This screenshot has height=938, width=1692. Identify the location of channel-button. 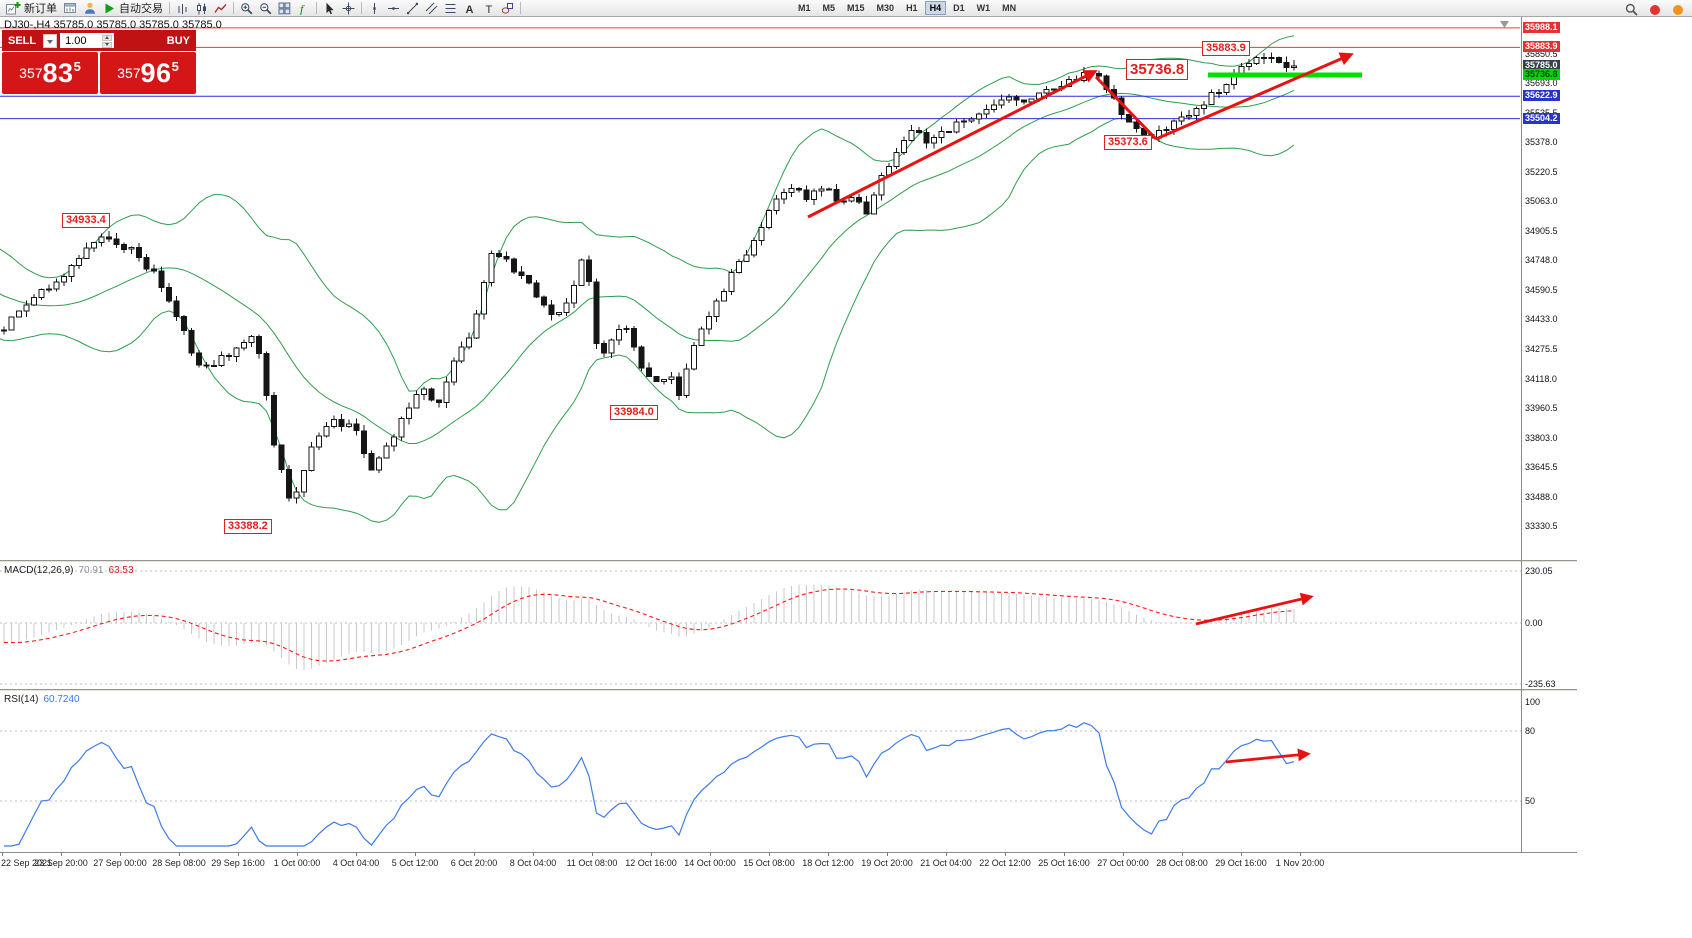
(431, 8).